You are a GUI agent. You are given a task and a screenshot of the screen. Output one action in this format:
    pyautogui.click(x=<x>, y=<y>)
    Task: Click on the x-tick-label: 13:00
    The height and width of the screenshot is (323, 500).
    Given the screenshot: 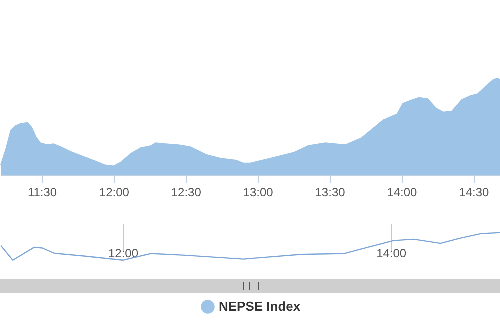 What is the action you would take?
    pyautogui.click(x=258, y=193)
    